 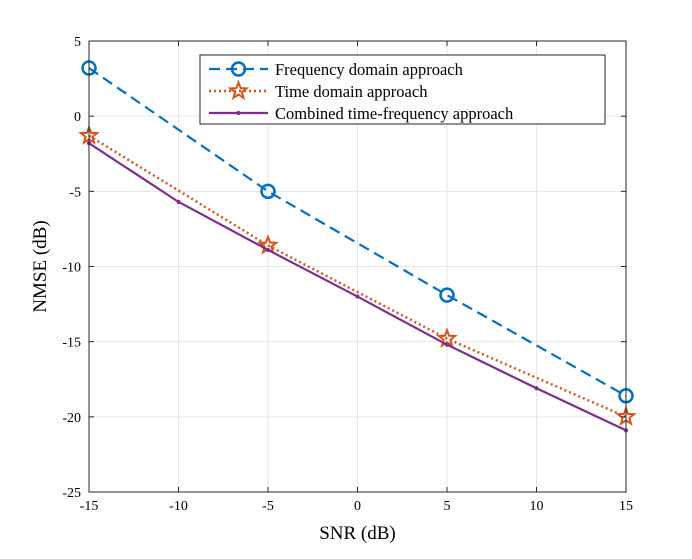 I want to click on x-tick-label: 15, so click(x=626, y=506).